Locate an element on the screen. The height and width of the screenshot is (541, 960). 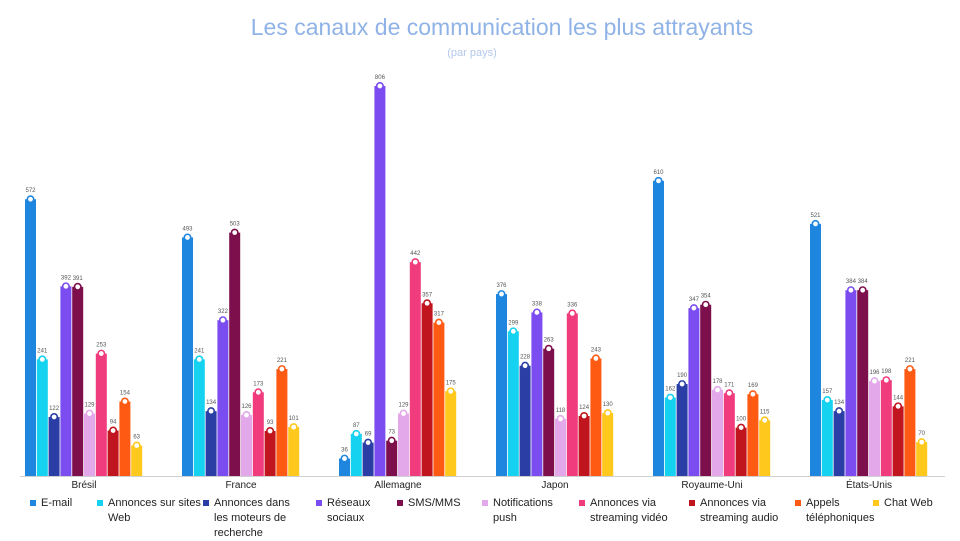
data-label: 493 is located at coordinates (187, 229).